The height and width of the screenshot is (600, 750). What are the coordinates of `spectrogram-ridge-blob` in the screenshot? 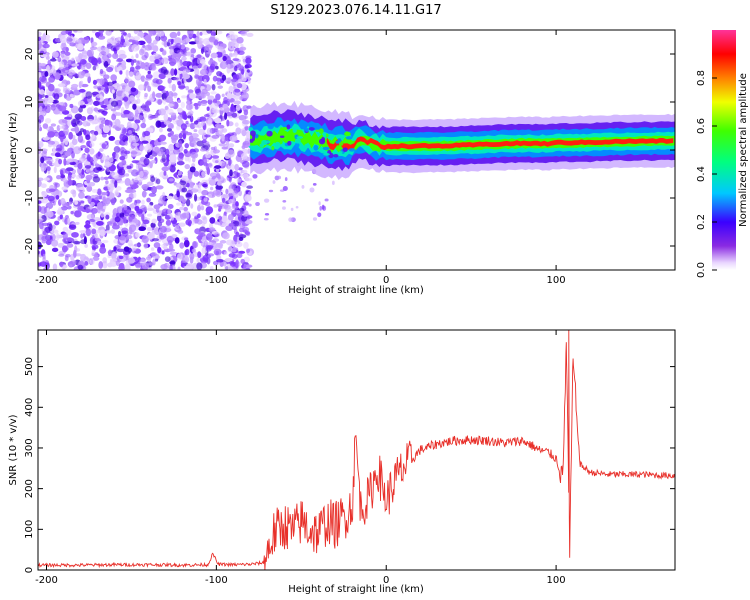 It's located at (270, 126).